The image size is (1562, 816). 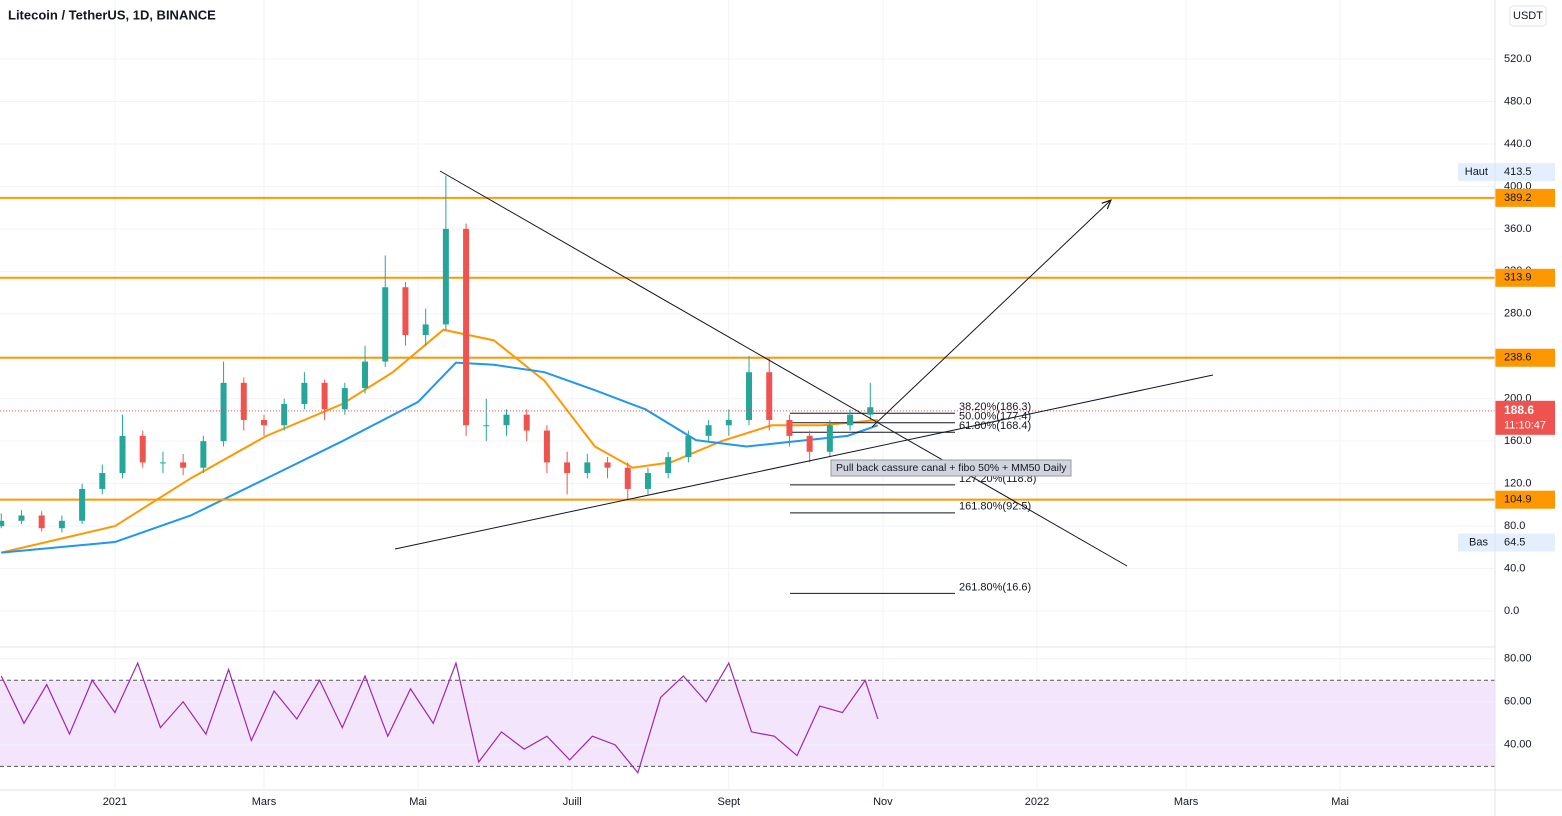 I want to click on currency: USDT, so click(x=1528, y=16).